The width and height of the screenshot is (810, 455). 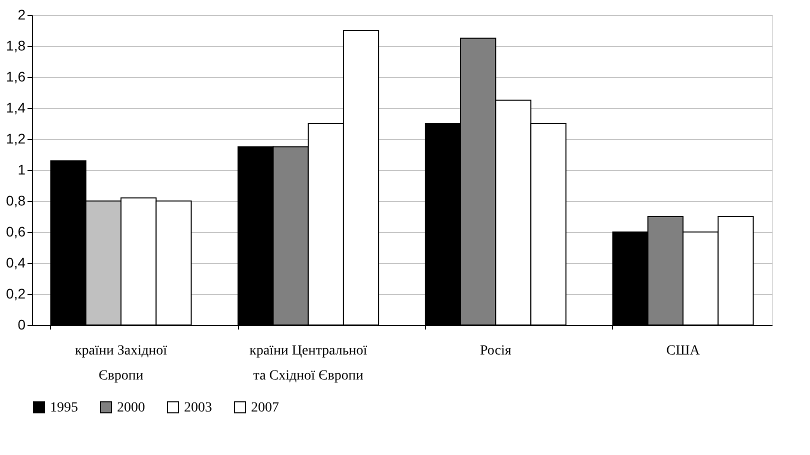 What do you see at coordinates (121, 364) in the screenshot?
I see `x-tick-label: країни Західної Європи` at bounding box center [121, 364].